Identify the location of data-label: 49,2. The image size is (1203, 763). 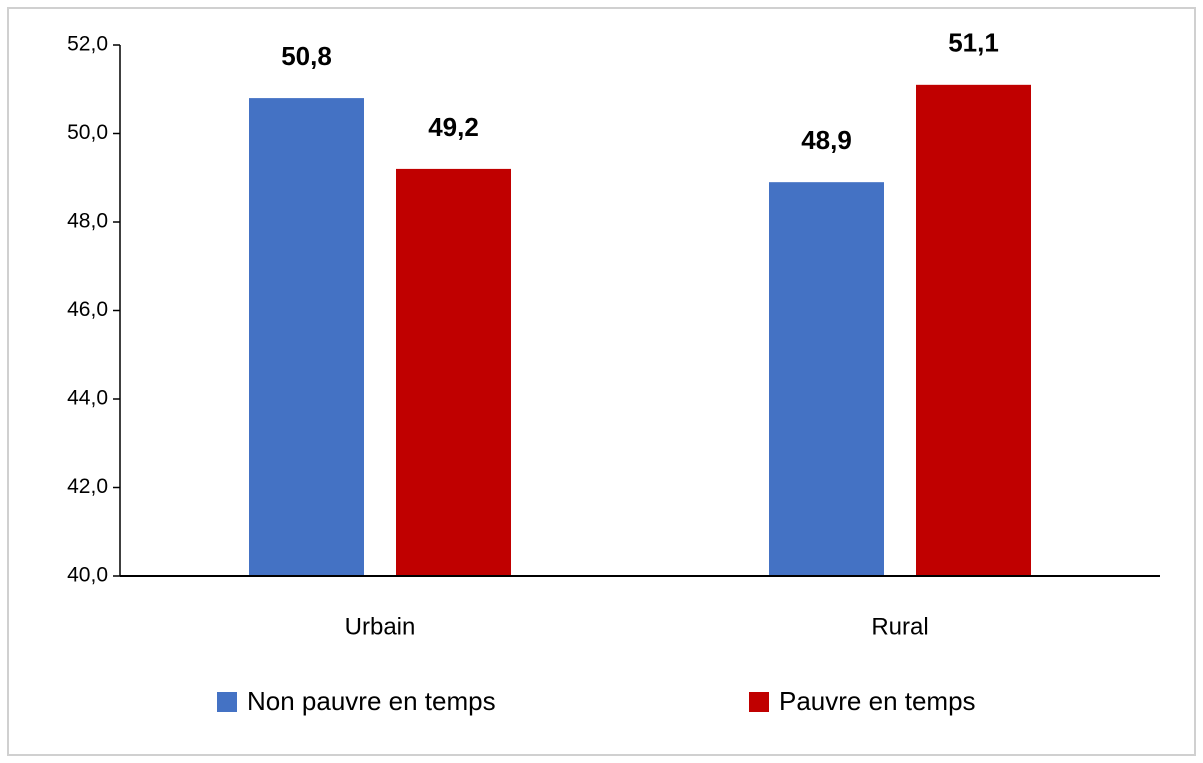
(453, 127).